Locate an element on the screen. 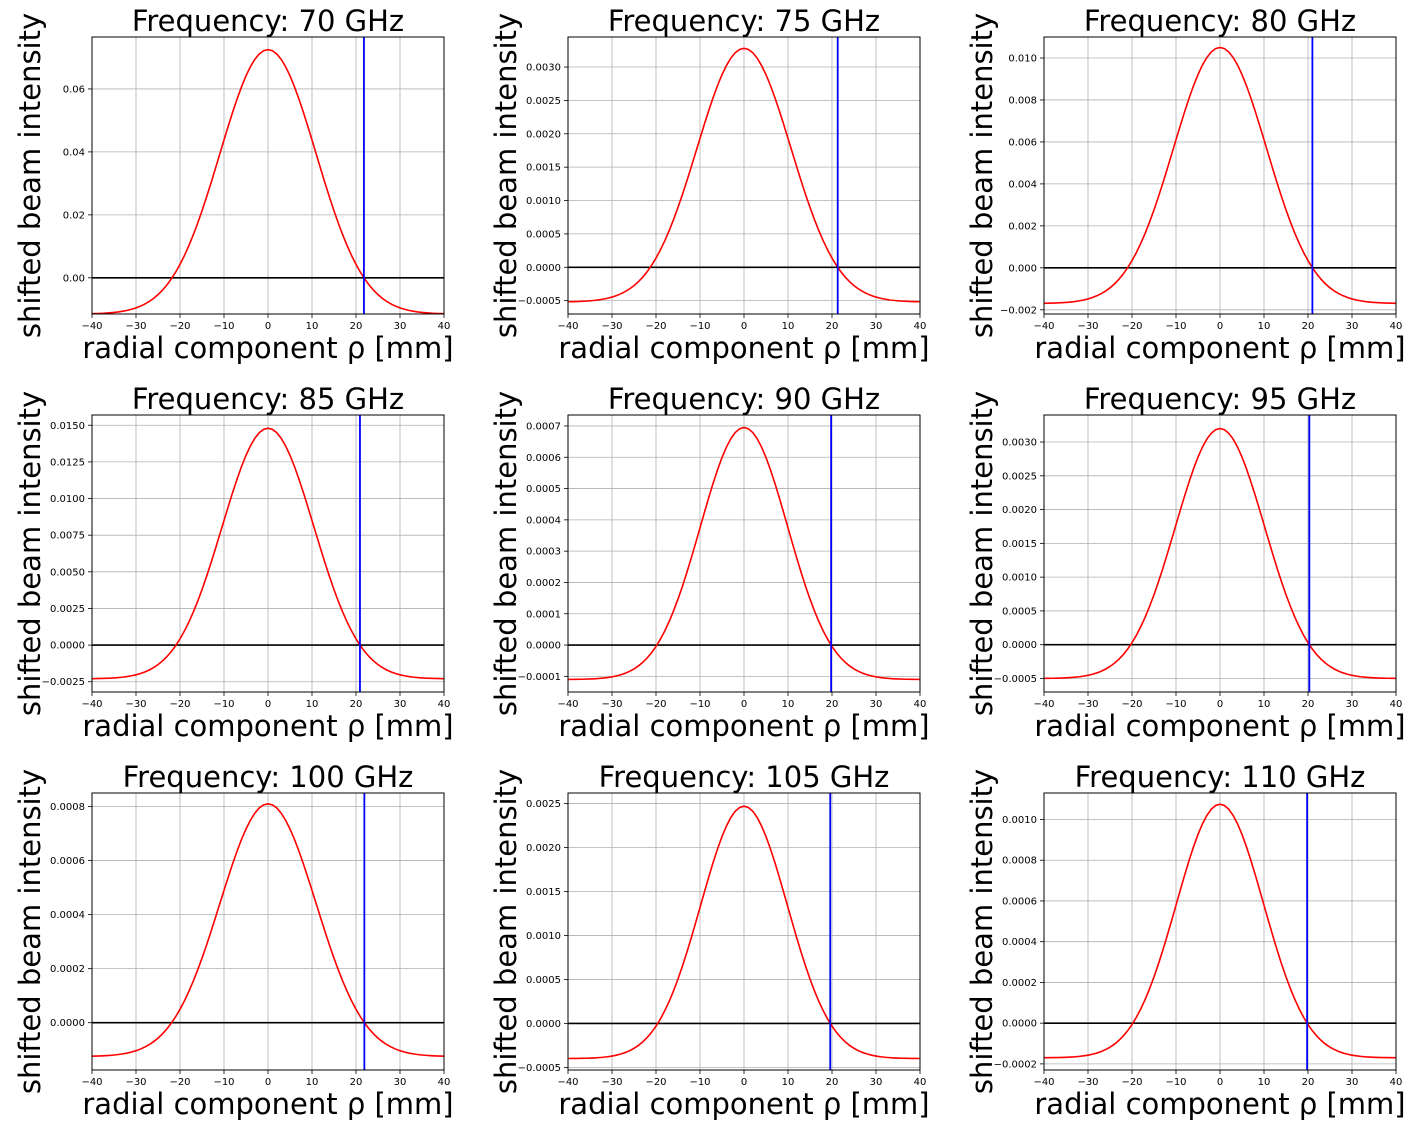 This screenshot has width=1420, height=1126. subplot-title: Frequency: 70 GHz is located at coordinates (268, 21).